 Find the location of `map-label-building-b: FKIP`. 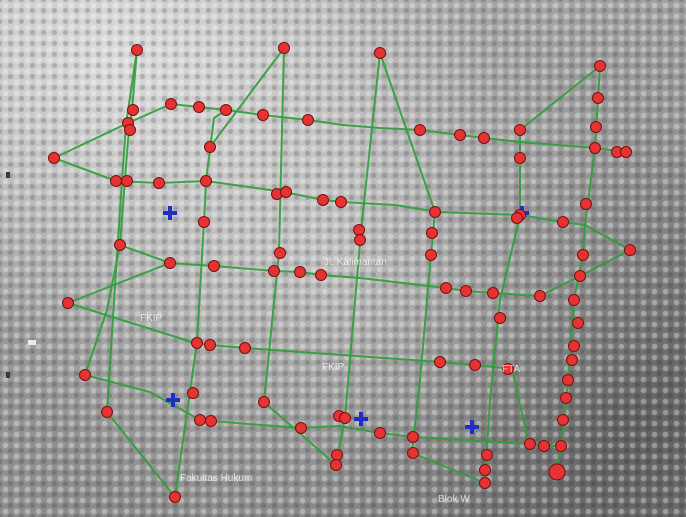

map-label-building-b: FKIP is located at coordinates (333, 367).